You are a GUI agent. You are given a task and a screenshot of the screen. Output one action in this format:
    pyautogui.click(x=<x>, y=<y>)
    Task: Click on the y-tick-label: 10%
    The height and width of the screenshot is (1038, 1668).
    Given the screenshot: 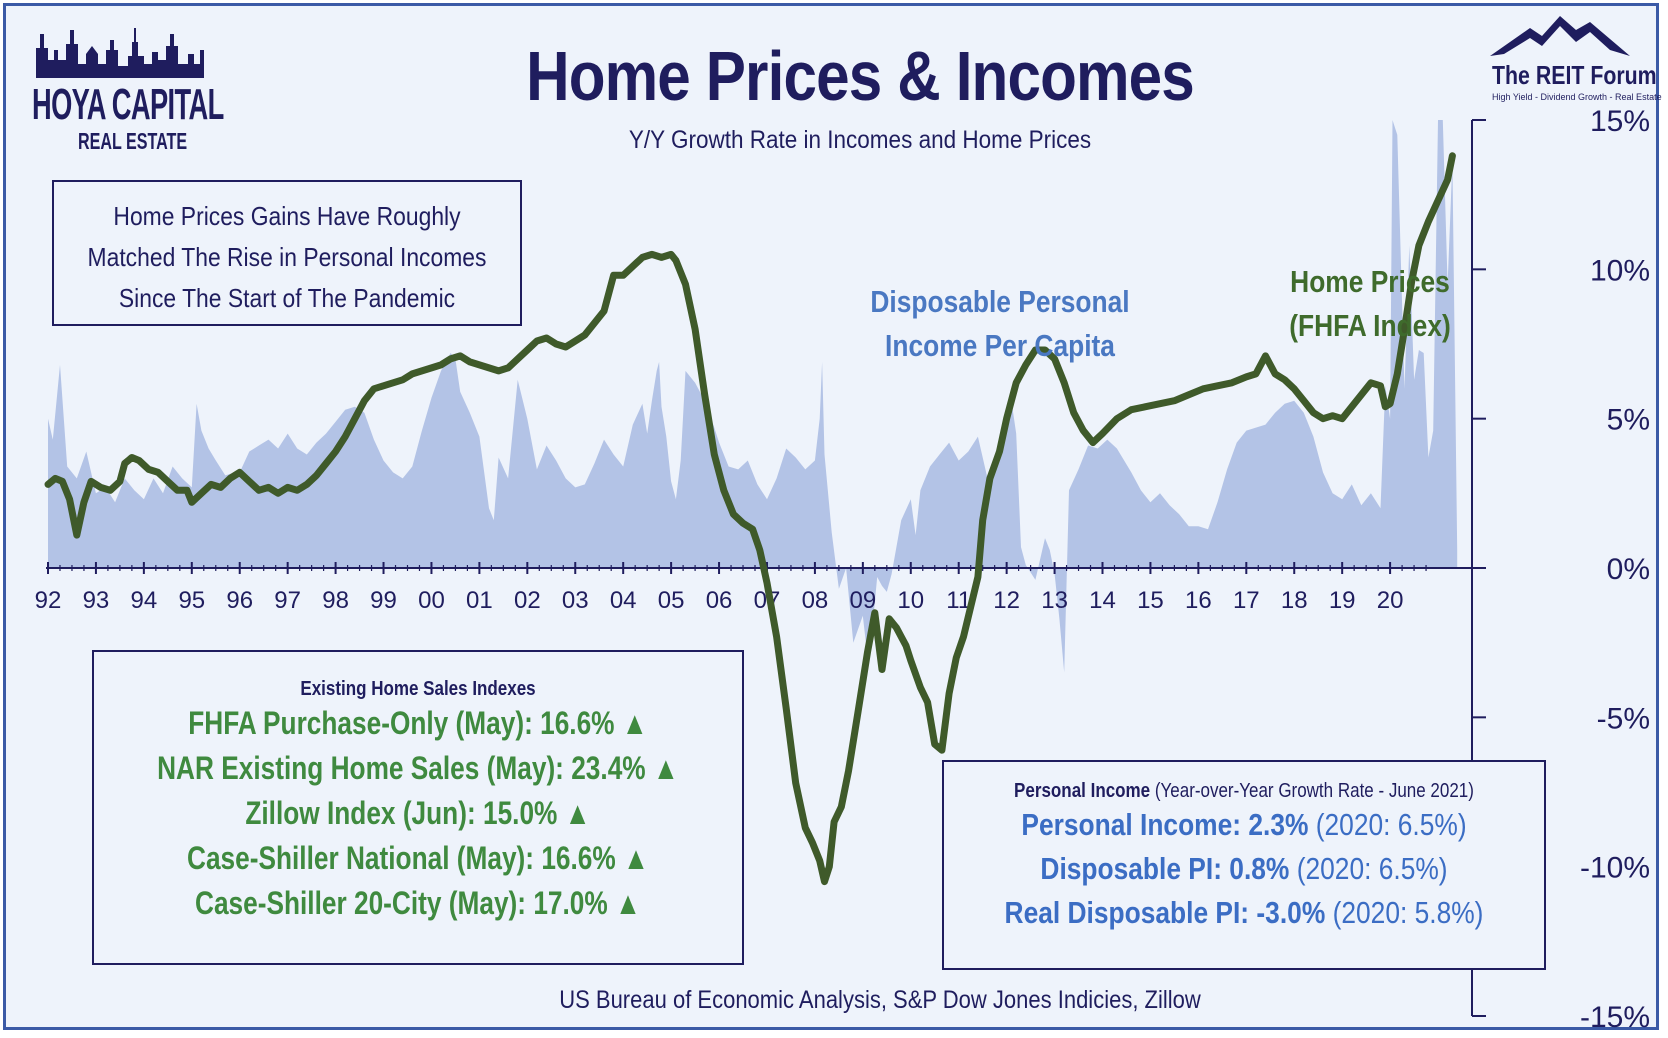 What is the action you would take?
    pyautogui.click(x=1620, y=270)
    